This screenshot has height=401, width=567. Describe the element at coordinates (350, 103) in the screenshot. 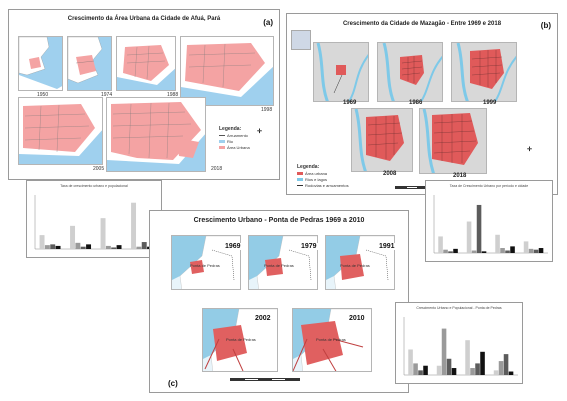

I see `year-label-1969: 1969` at that location.